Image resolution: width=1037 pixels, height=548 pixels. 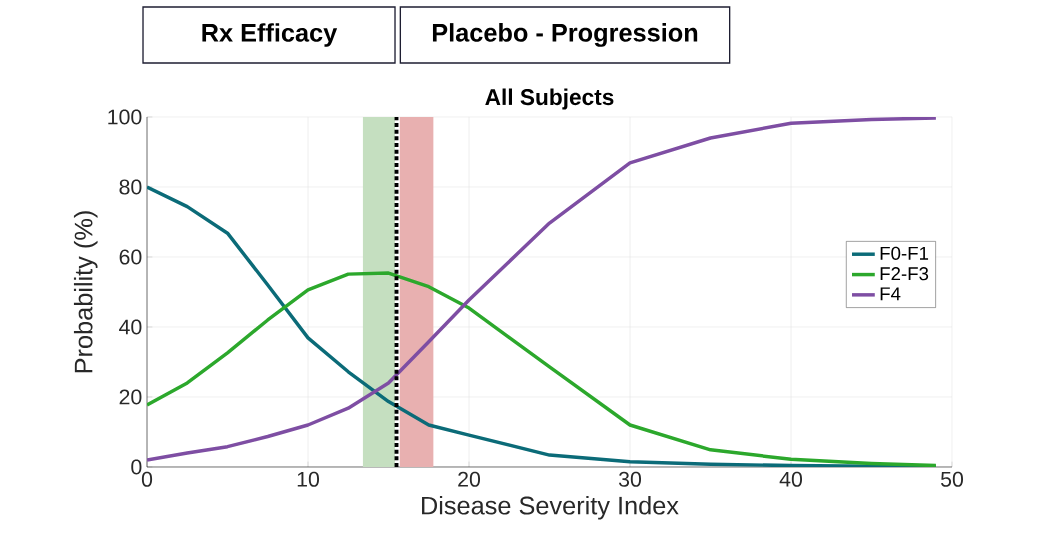 I want to click on x-tick-label: 50, so click(x=952, y=479).